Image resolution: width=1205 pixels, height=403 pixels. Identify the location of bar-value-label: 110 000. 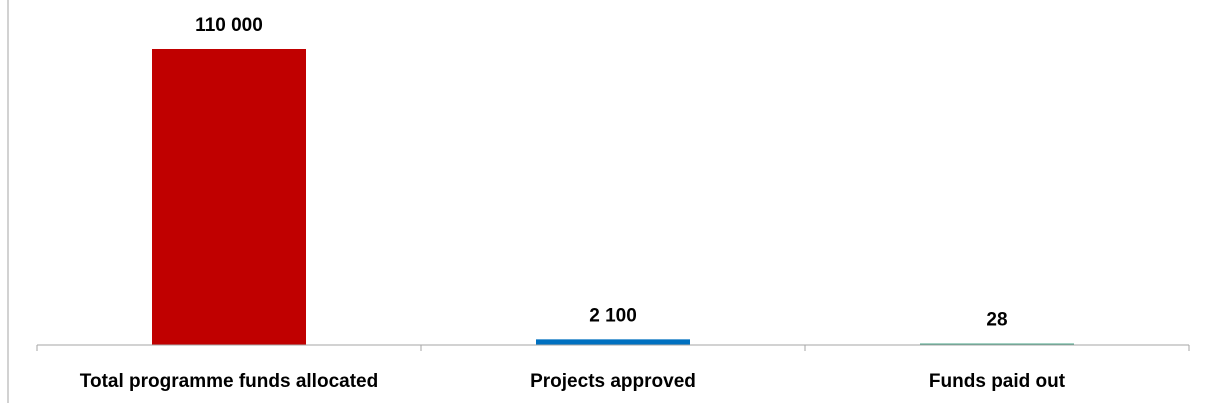
(229, 25).